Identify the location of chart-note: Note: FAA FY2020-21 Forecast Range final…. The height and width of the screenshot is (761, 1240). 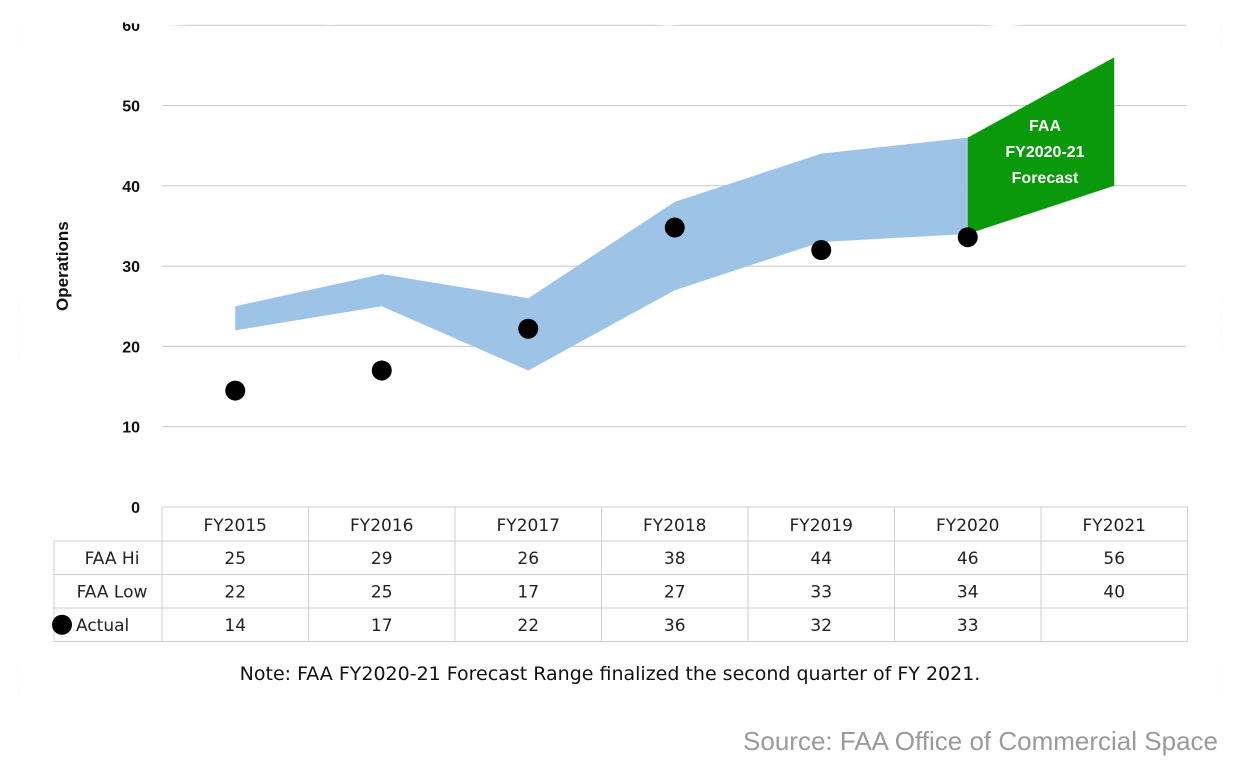
(610, 674).